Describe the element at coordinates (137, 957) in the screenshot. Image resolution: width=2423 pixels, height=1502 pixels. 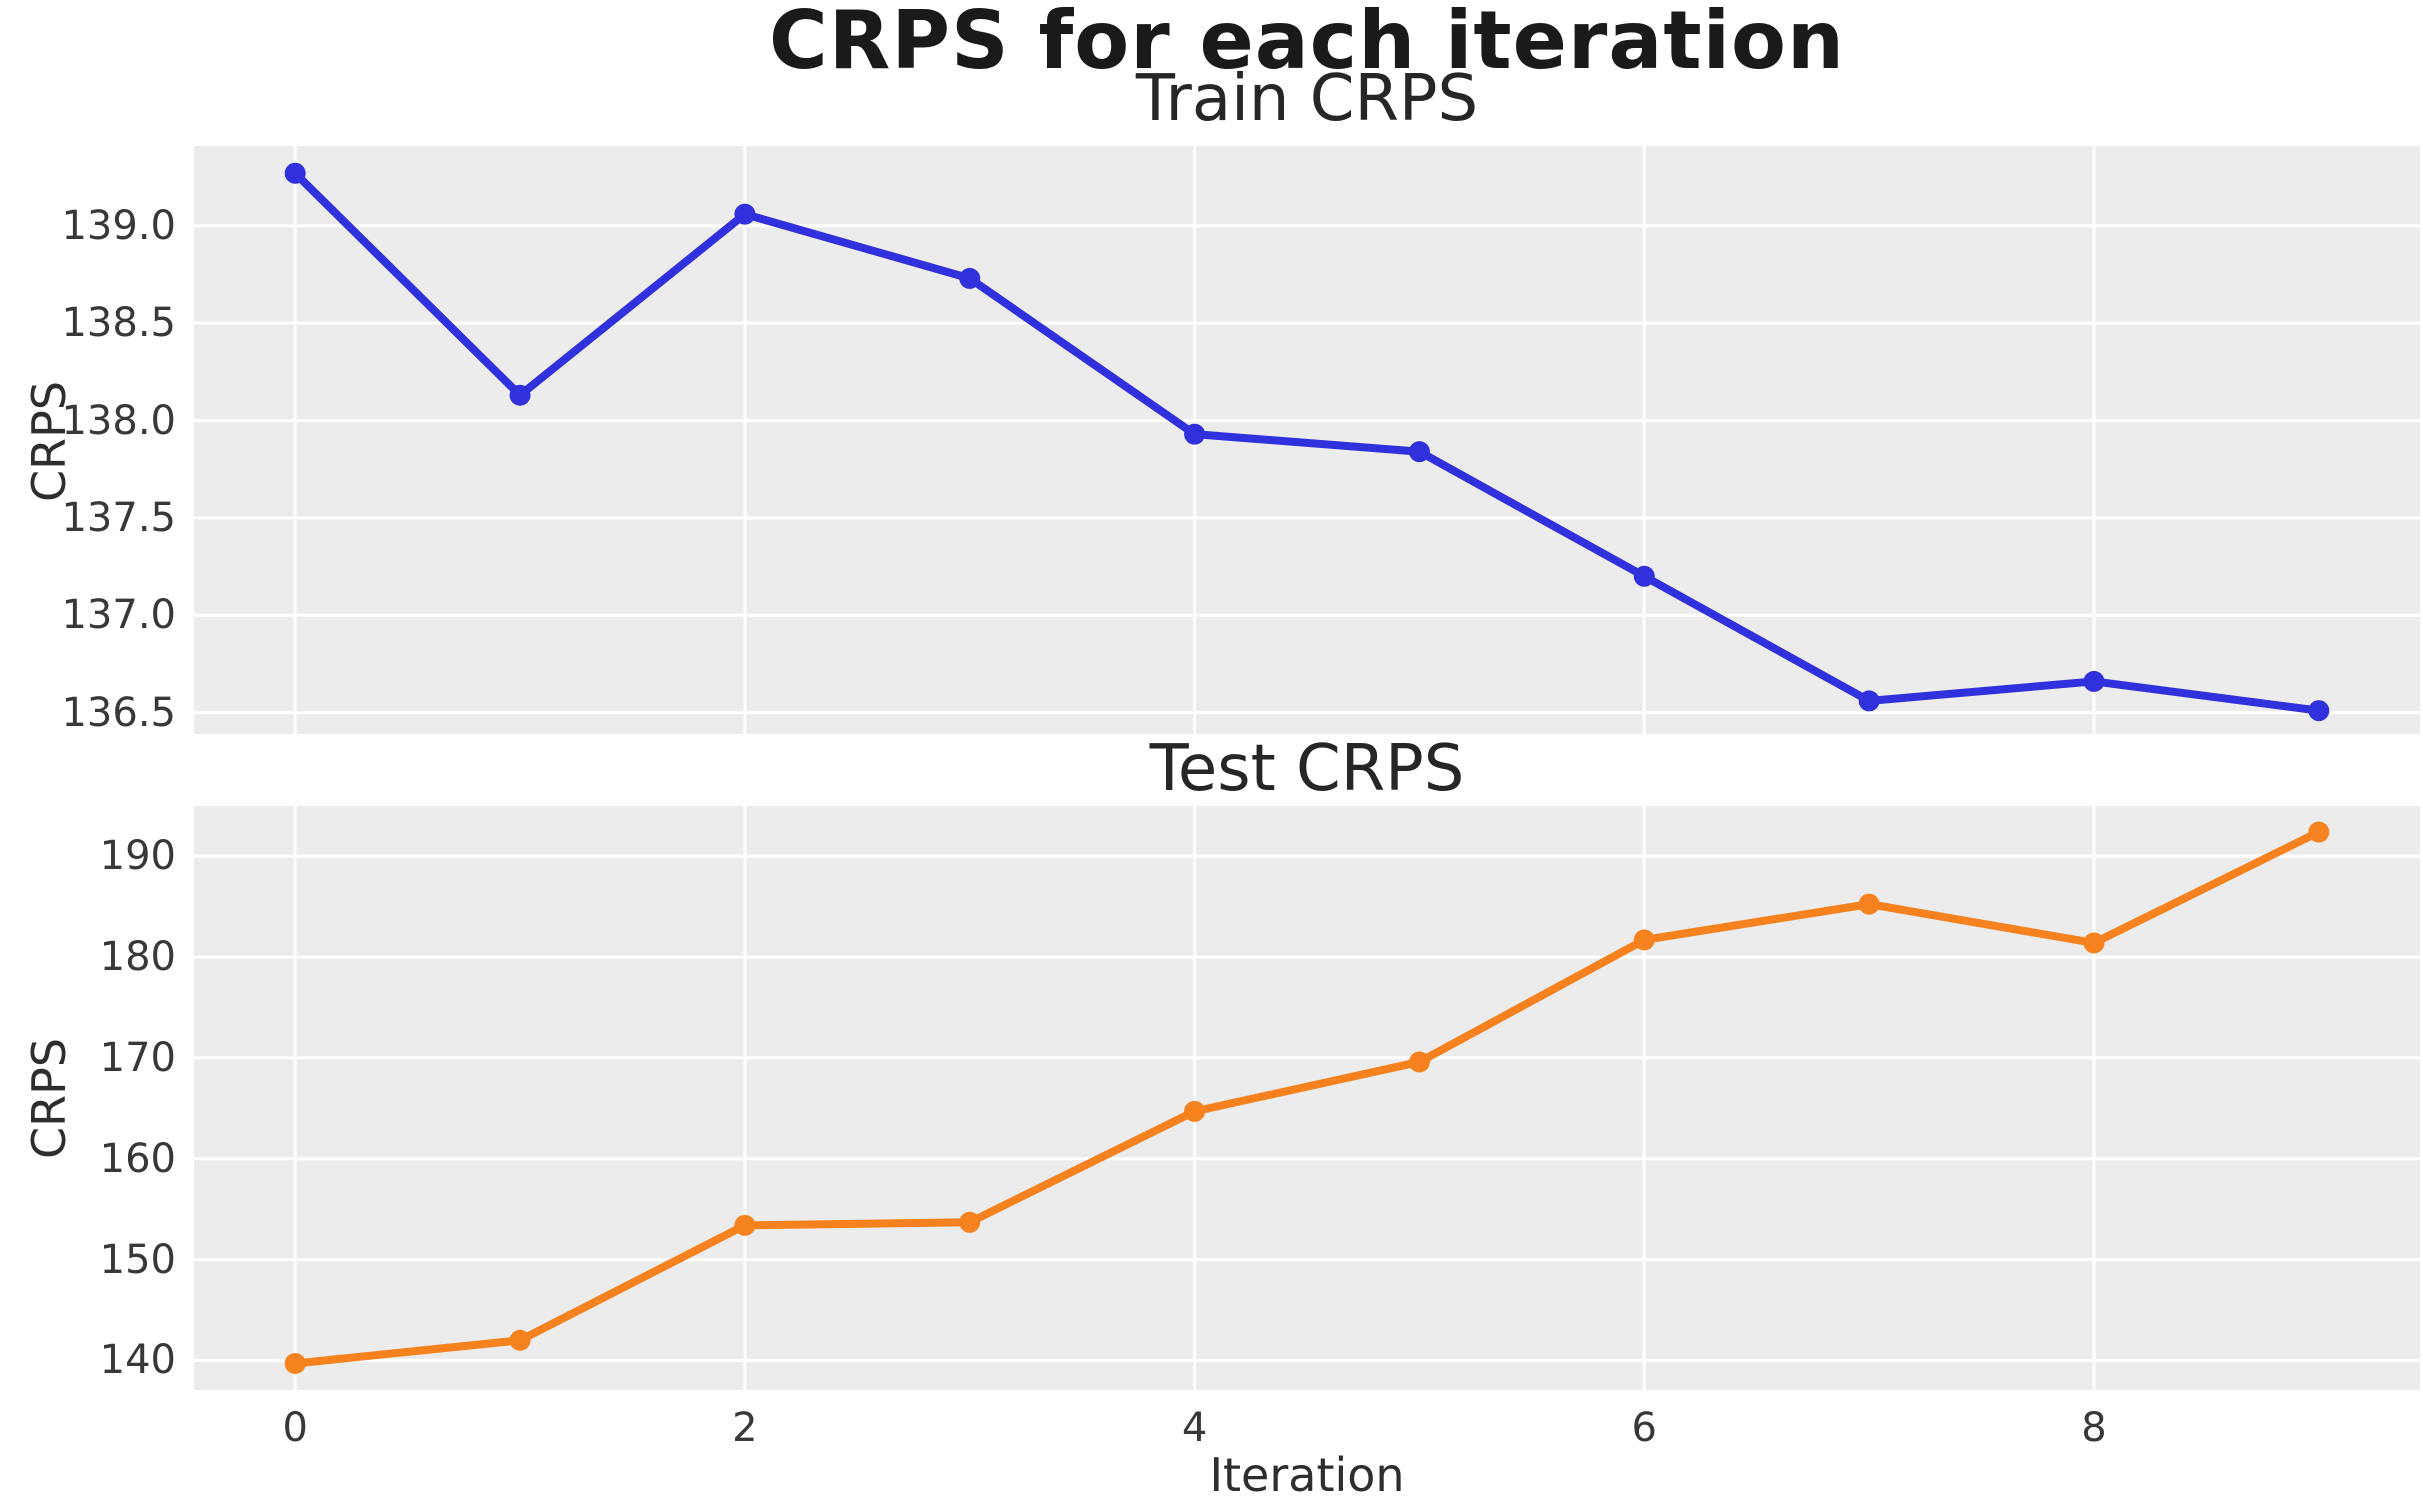
I see `y-tick-label: 180` at that location.